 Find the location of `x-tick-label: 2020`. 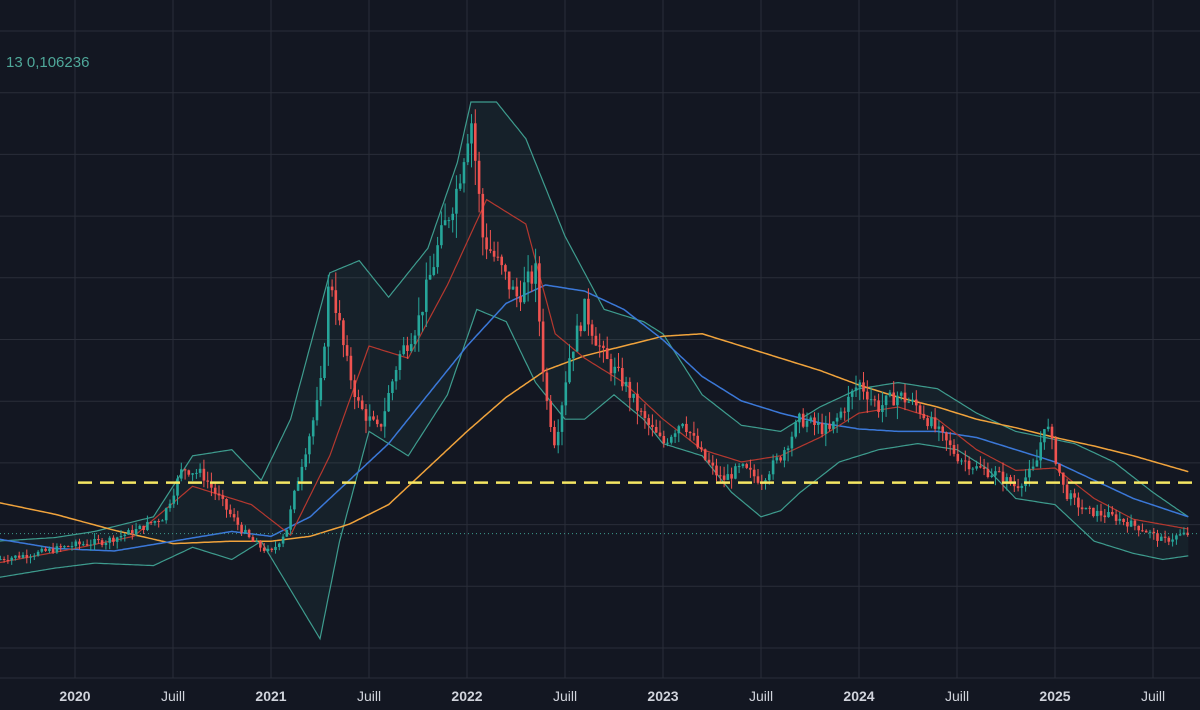

x-tick-label: 2020 is located at coordinates (74, 696).